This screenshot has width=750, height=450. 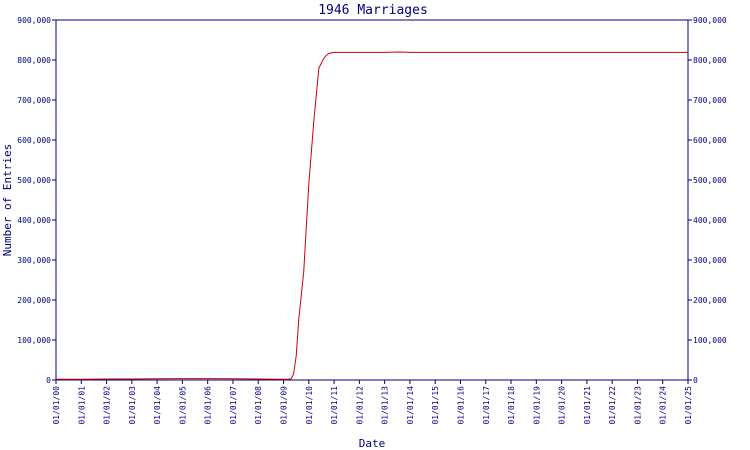 I want to click on x-tick-label: 01/01/18, so click(x=511, y=405).